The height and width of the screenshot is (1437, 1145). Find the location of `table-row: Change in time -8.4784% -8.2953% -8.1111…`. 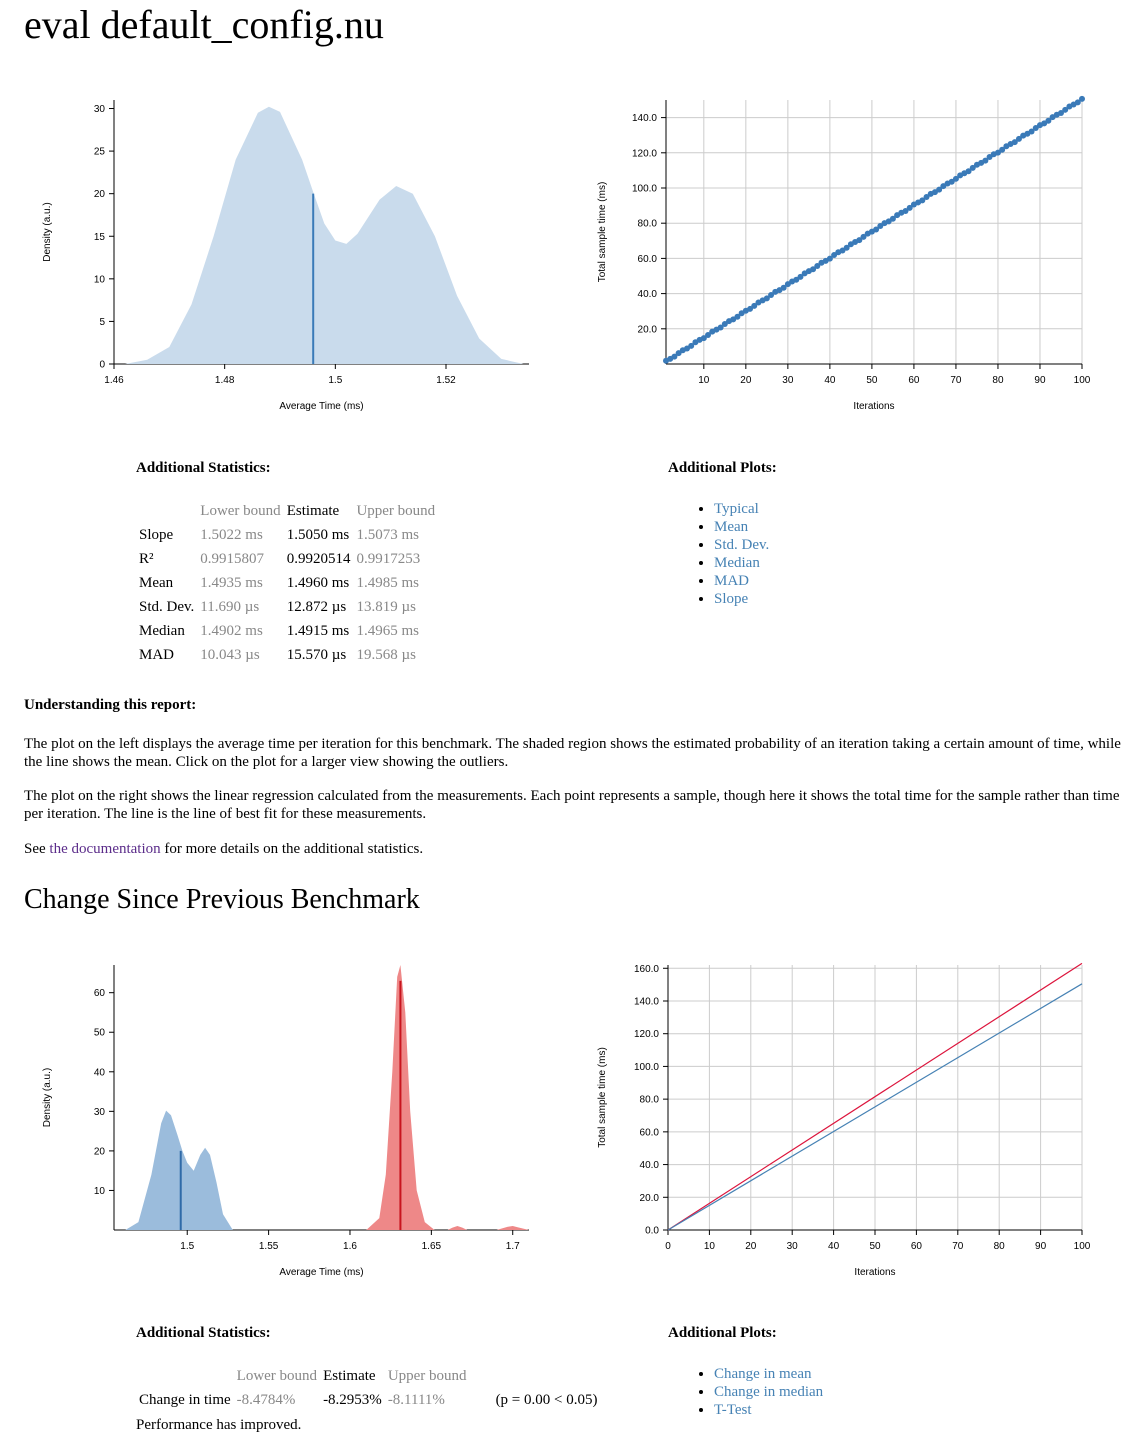

table-row: Change in time -8.4784% -8.2953% -8.1111… is located at coordinates (368, 1400).